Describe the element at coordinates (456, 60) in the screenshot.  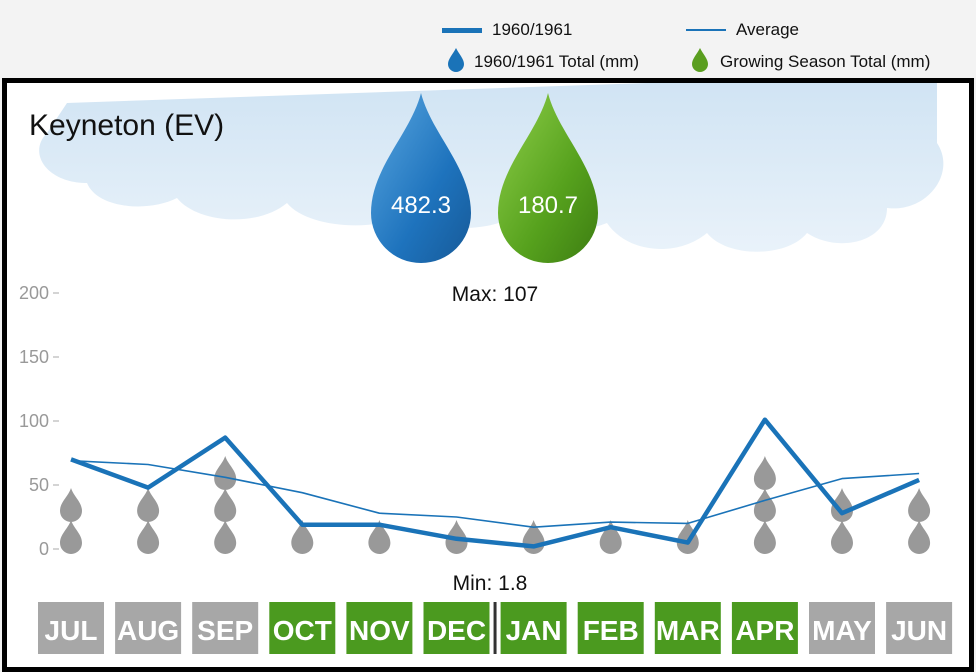
I see `legend-total-drop-icon` at that location.